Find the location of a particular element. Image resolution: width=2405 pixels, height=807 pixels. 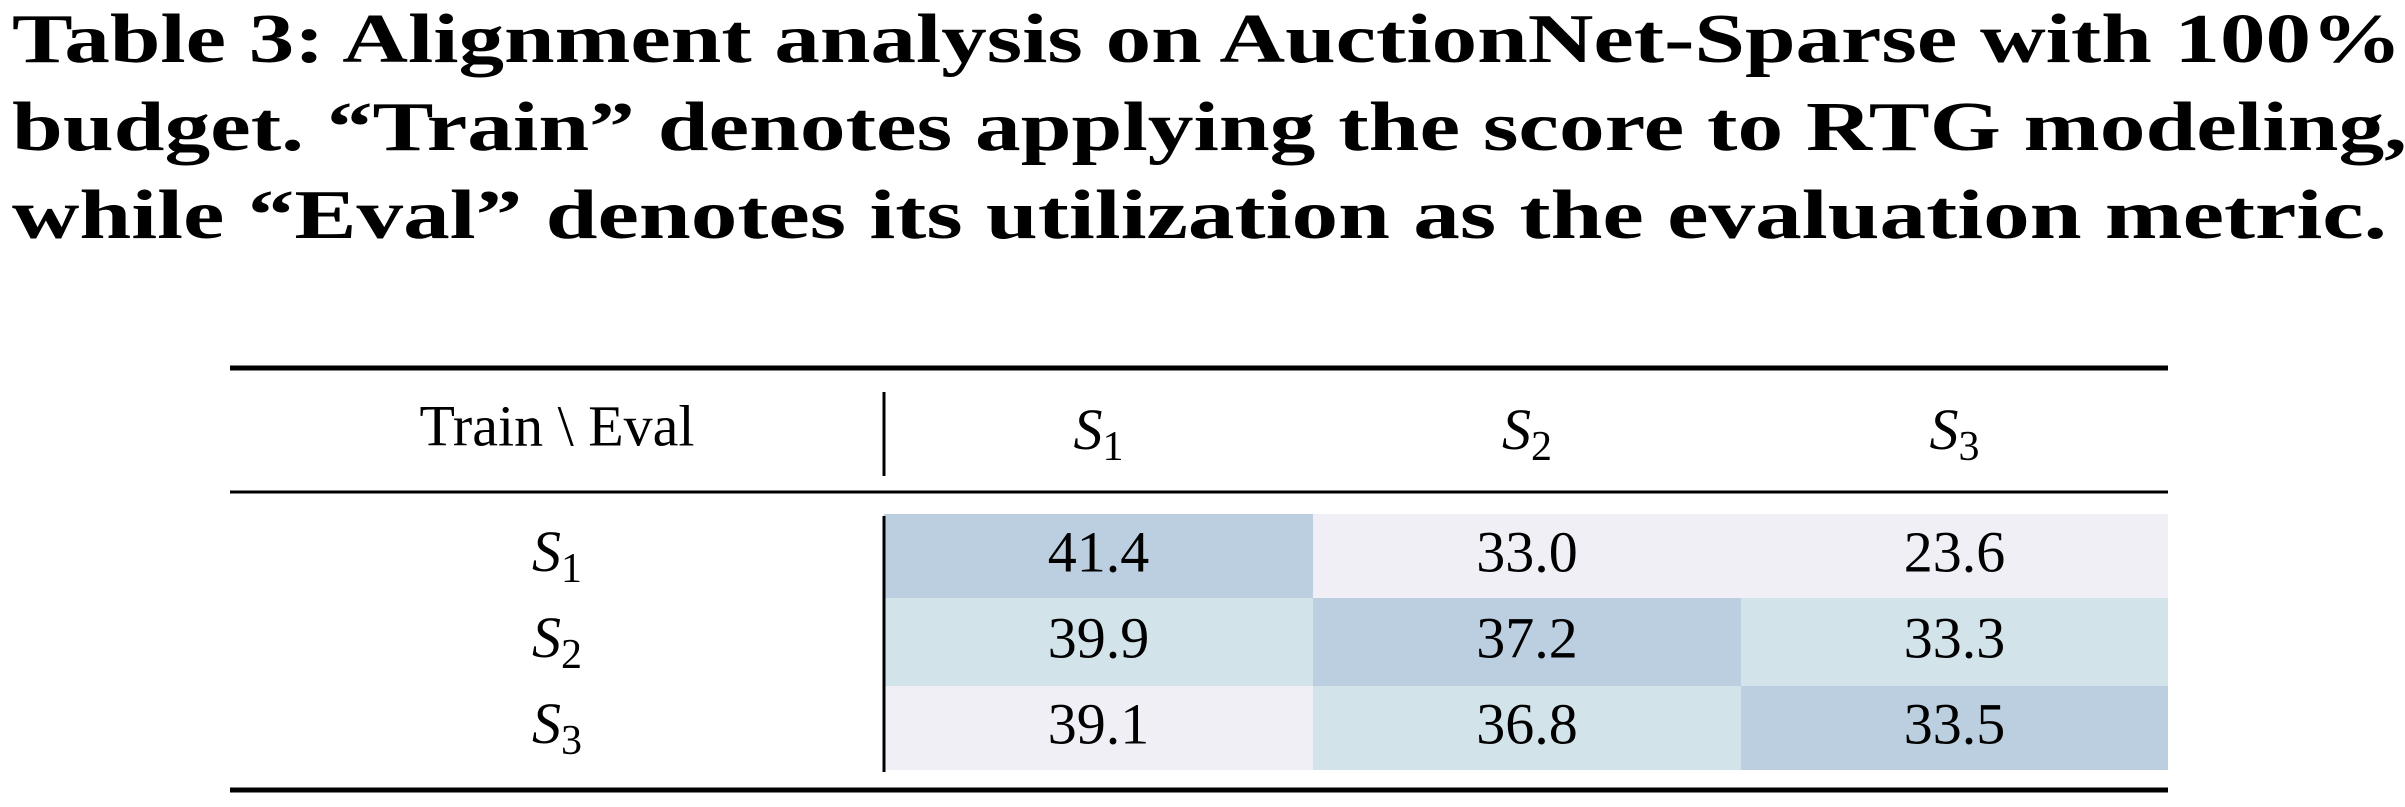

row-header: S2 is located at coordinates (557, 641).